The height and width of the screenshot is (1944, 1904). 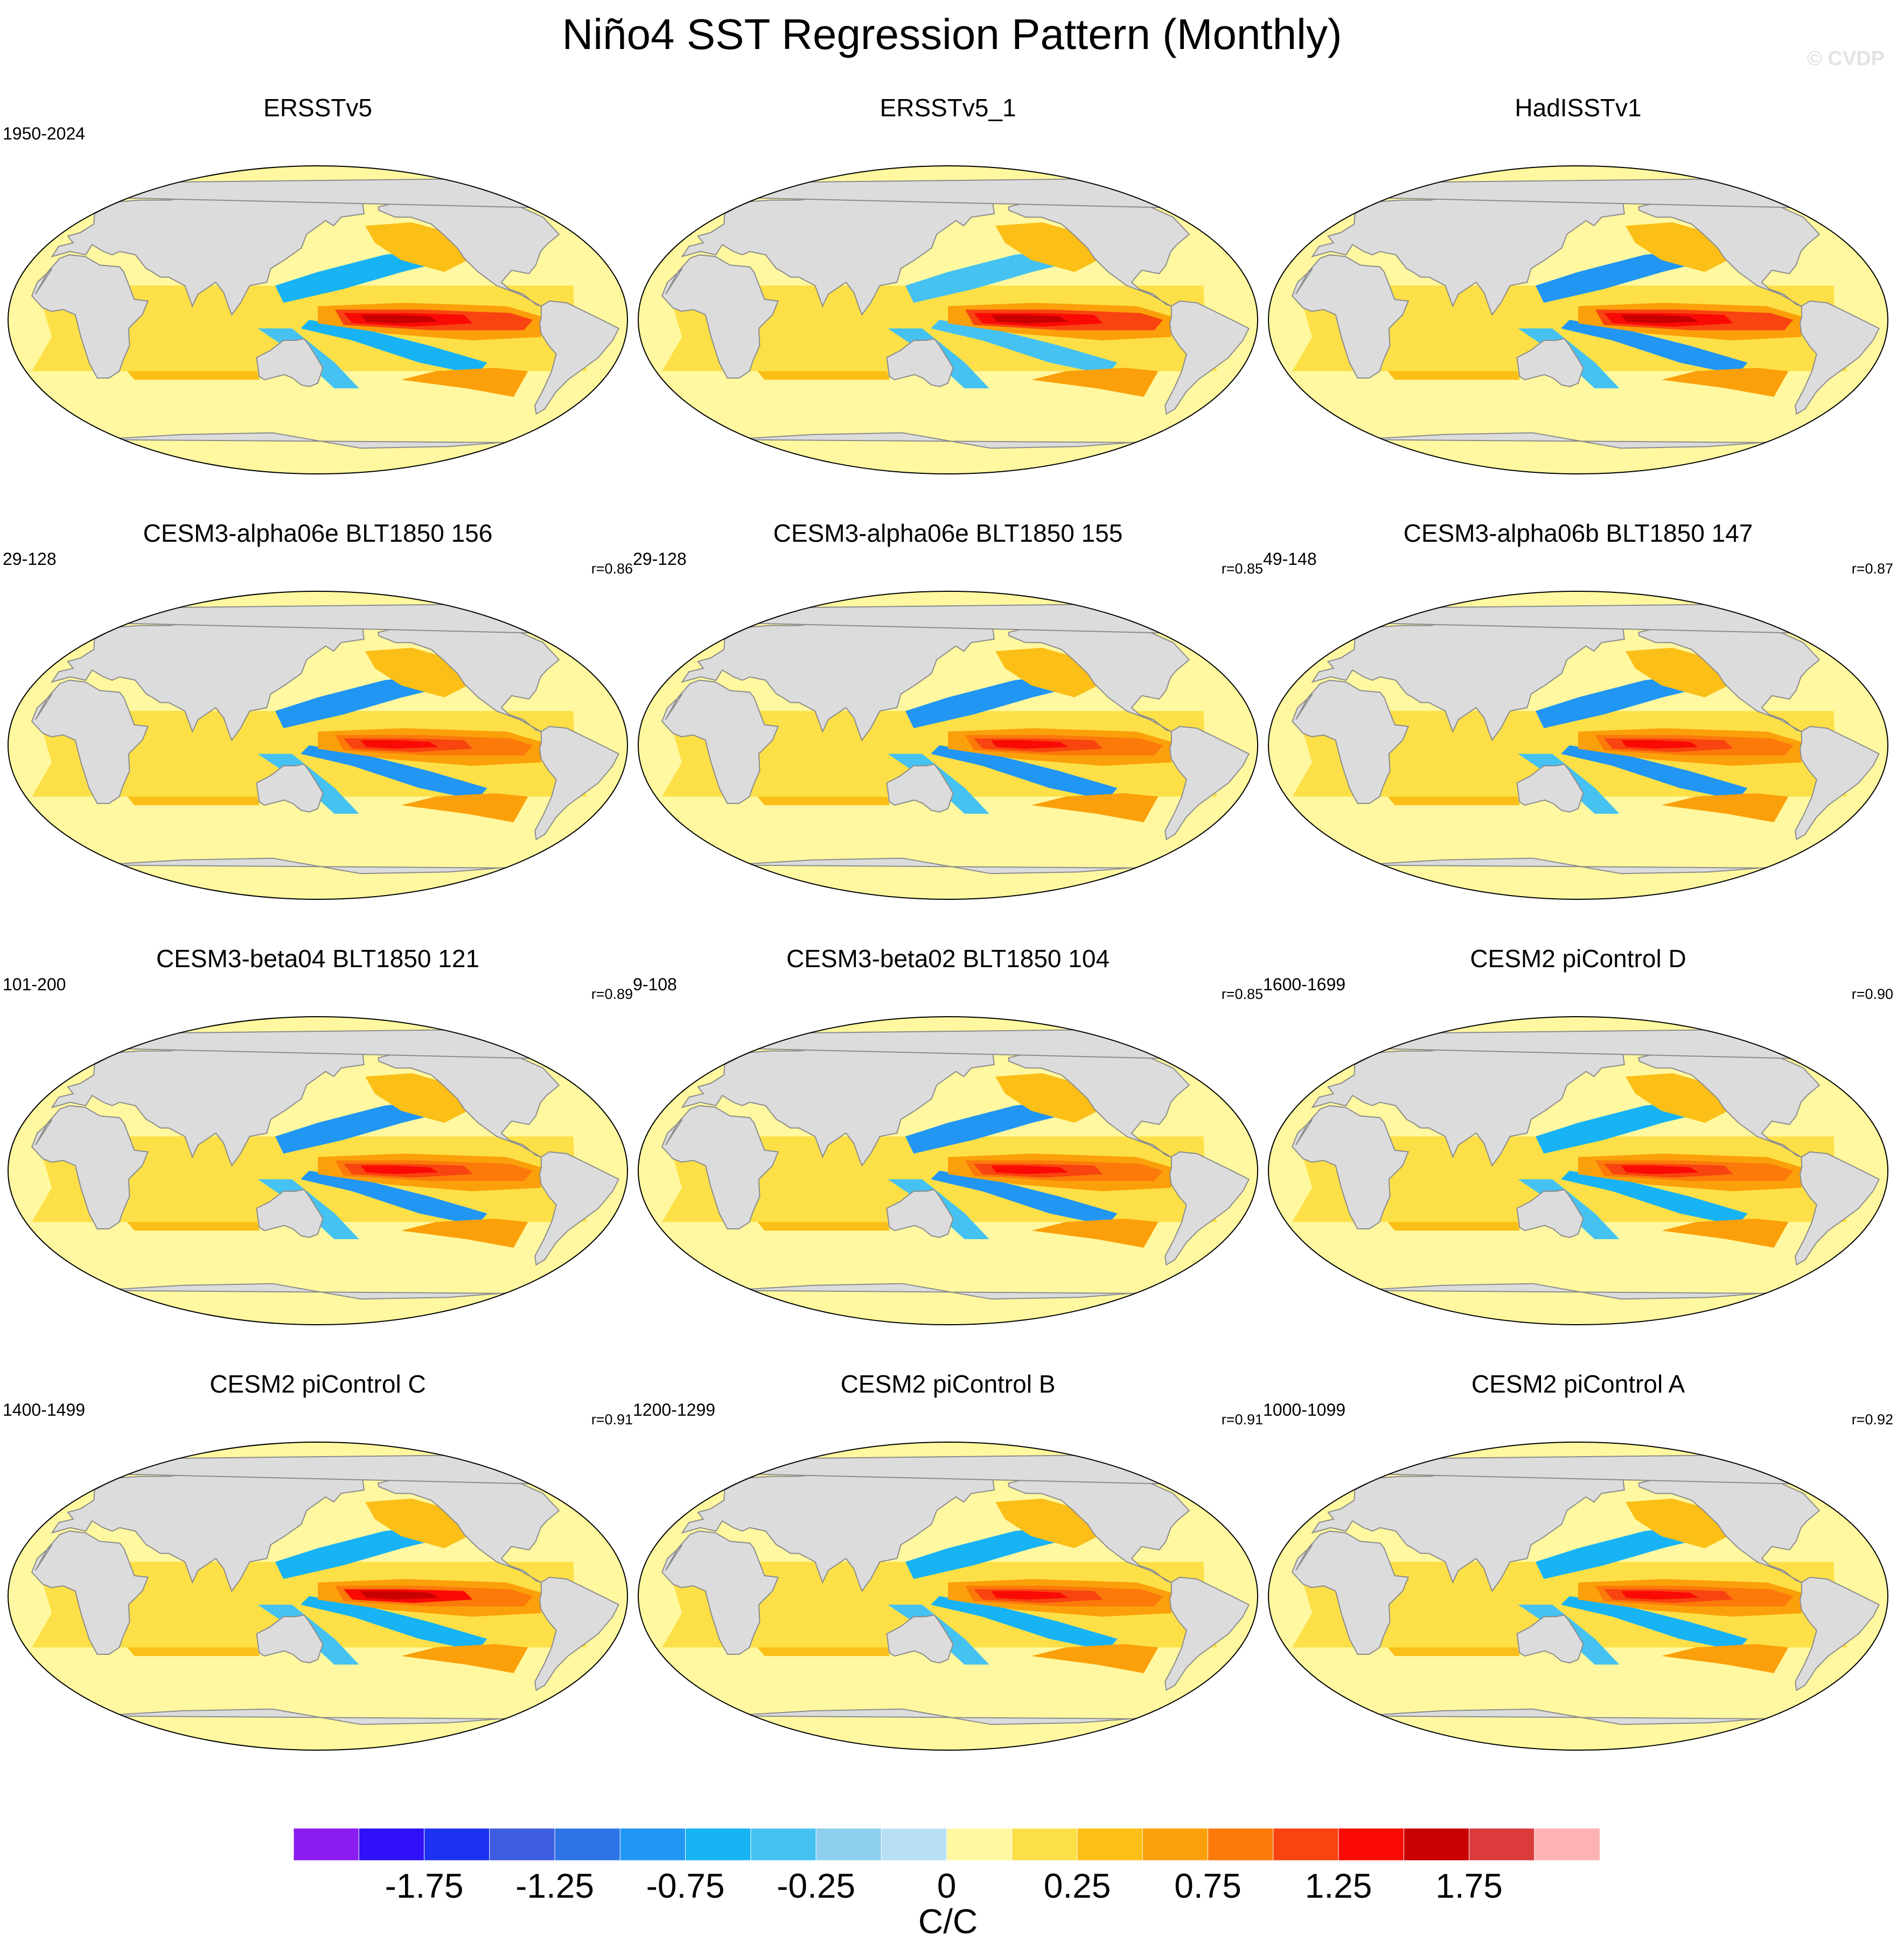 What do you see at coordinates (816, 1886) in the screenshot?
I see `colorbar-tick-label: -0.25` at bounding box center [816, 1886].